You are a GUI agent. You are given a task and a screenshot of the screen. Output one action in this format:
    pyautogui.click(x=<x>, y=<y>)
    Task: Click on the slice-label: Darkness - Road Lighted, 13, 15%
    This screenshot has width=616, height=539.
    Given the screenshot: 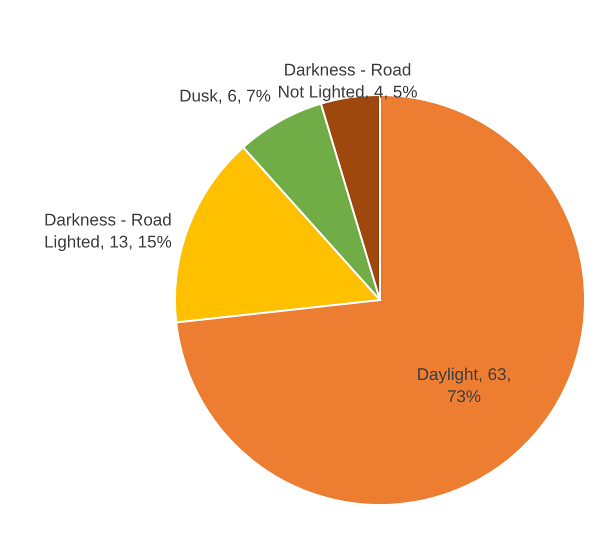 What is the action you would take?
    pyautogui.click(x=108, y=231)
    